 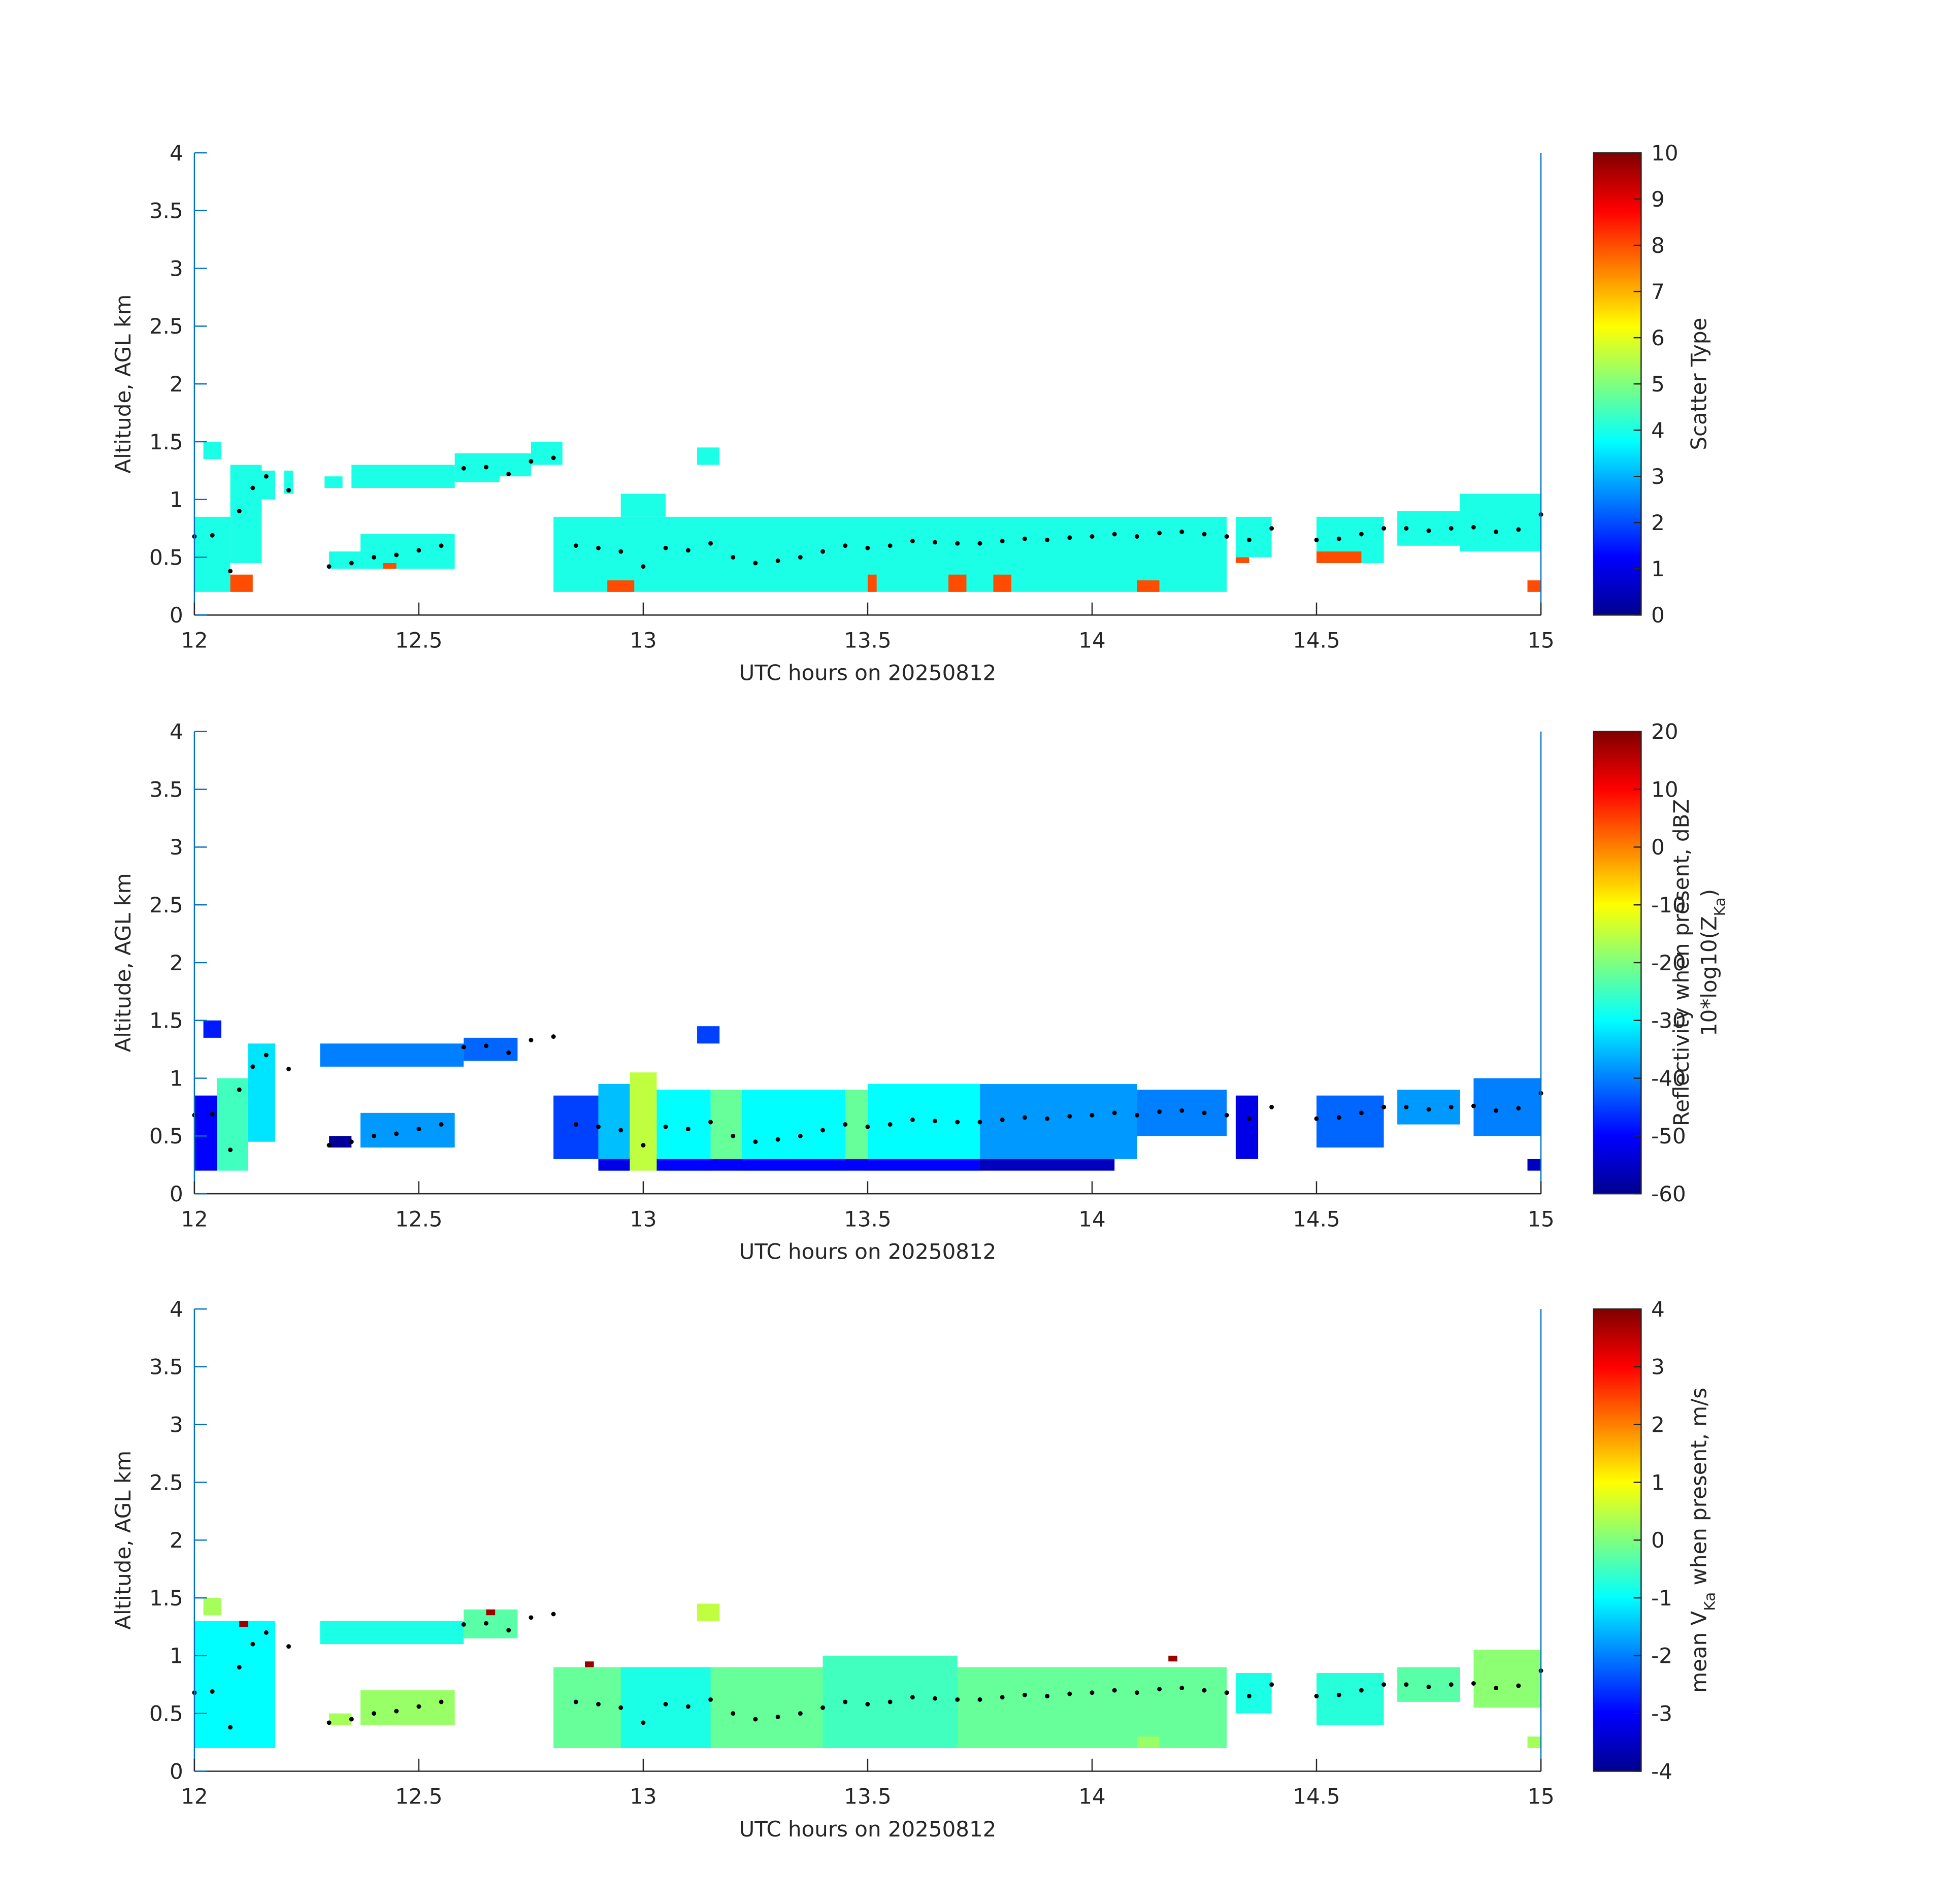 I want to click on colorbar, so click(x=1617, y=963).